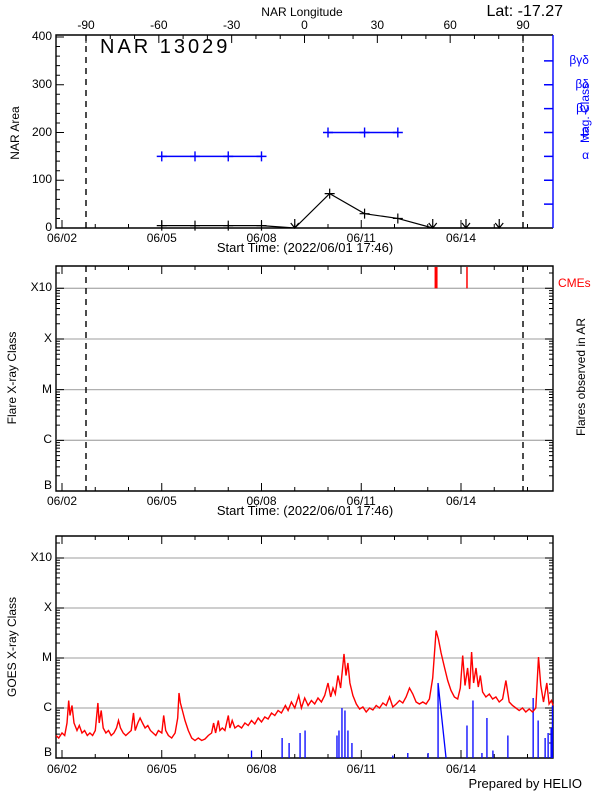 This screenshot has width=600, height=800. Describe the element at coordinates (41, 83) in the screenshot. I see `area-tick-label: 300` at that location.